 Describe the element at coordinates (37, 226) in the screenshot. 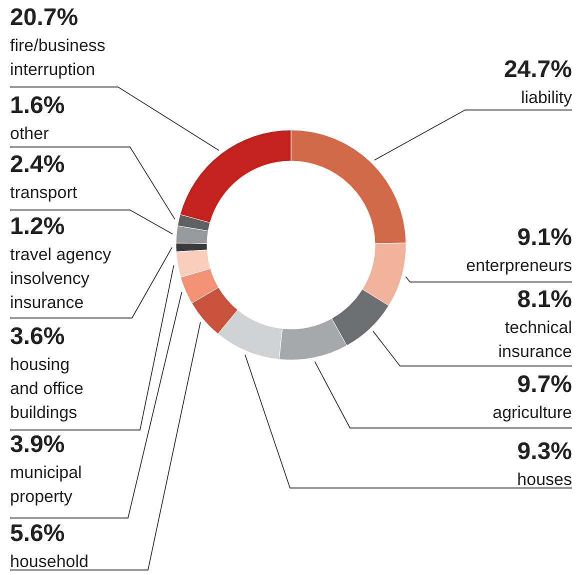

I see `data-label: 1.2%` at that location.